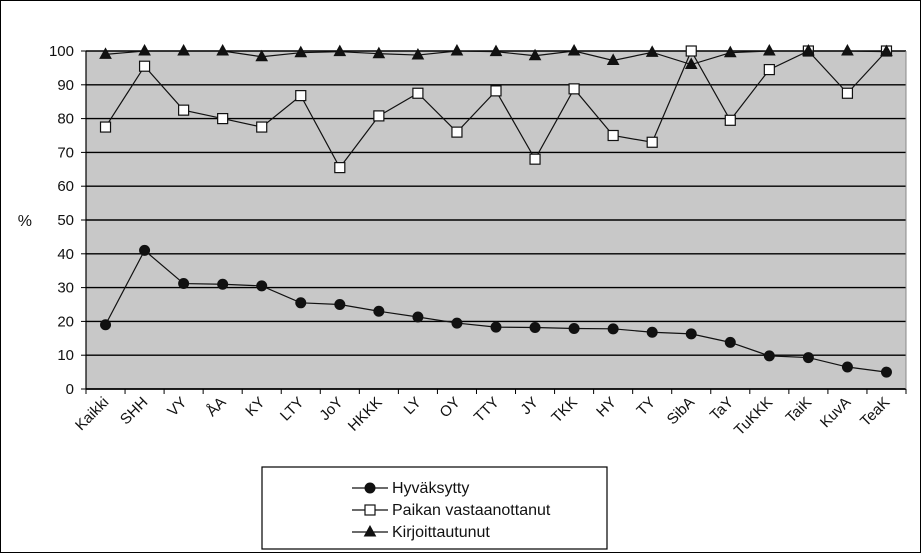 This screenshot has width=921, height=553. Describe the element at coordinates (65, 85) in the screenshot. I see `y-tick-label: 90` at that location.